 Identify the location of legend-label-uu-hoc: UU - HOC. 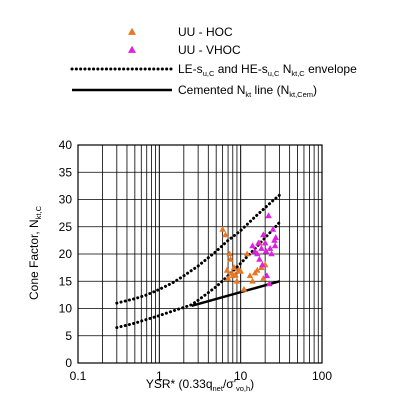
(205, 32).